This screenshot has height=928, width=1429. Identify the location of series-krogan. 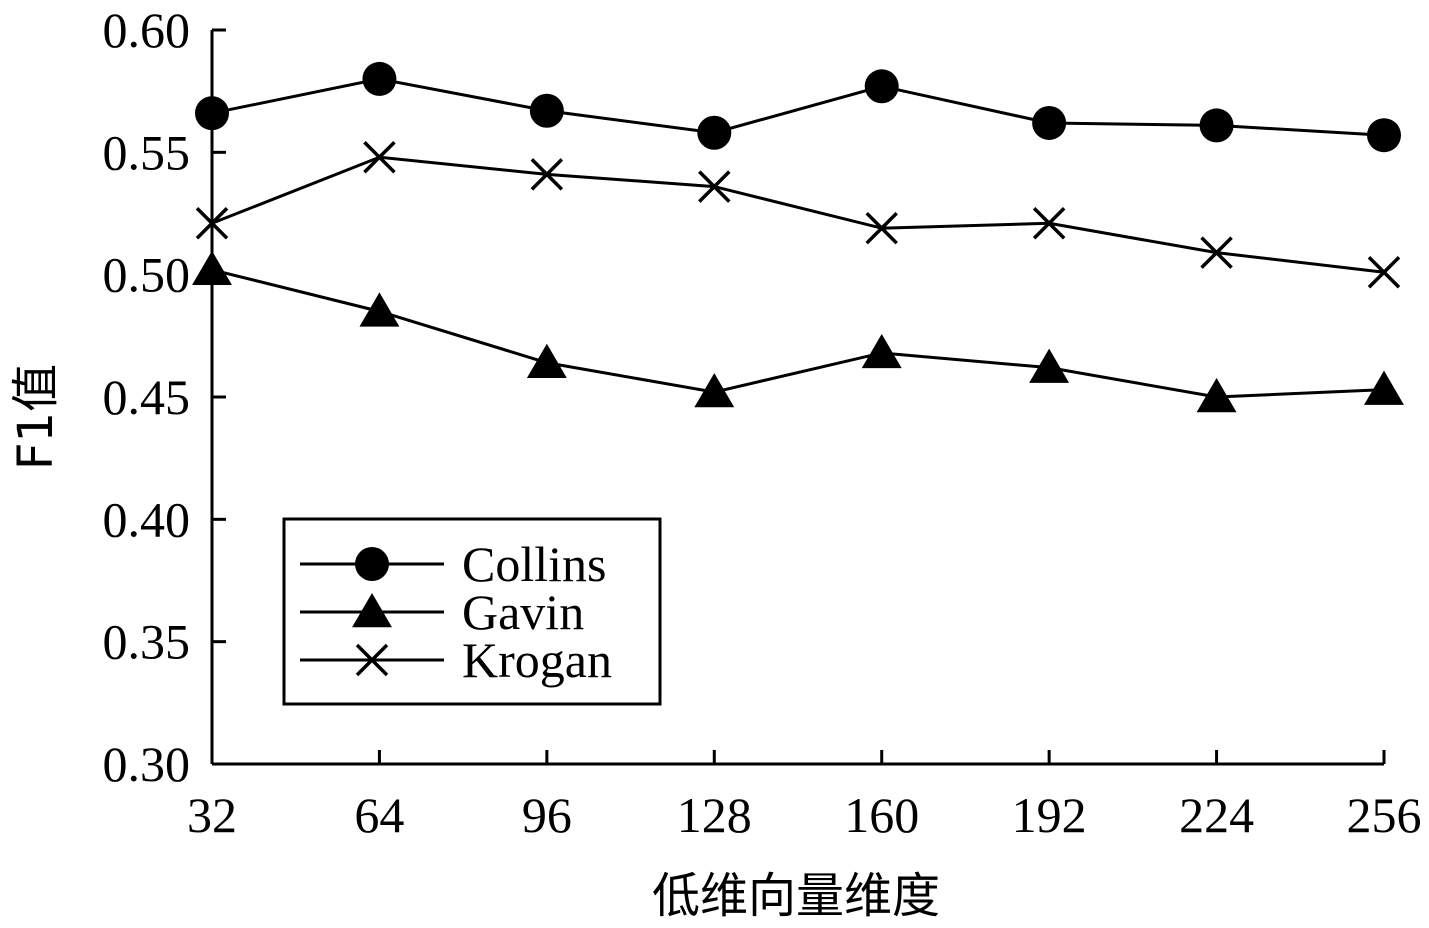
(798, 214).